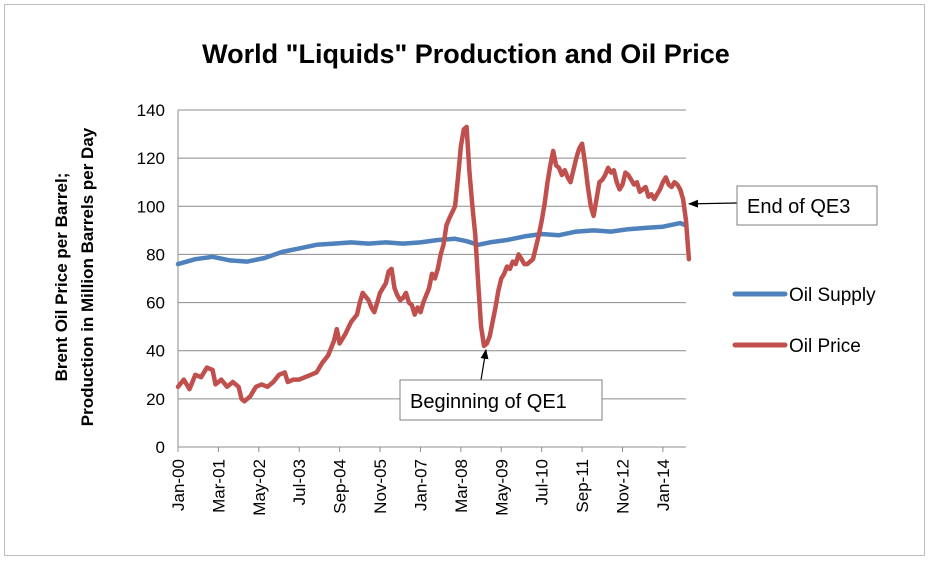 This screenshot has width=931, height=562. I want to click on legend: Oil Supply Oil Price, so click(804, 321).